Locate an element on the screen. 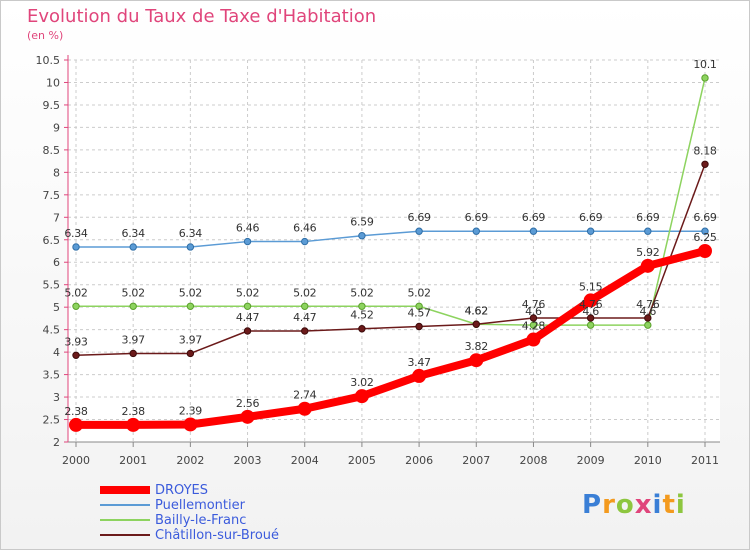 This screenshot has width=750, height=550. data-label: 3.97 is located at coordinates (191, 339).